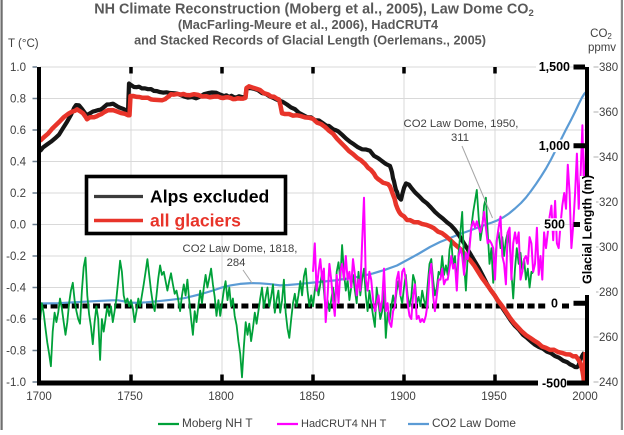 The width and height of the screenshot is (624, 435). Describe the element at coordinates (554, 384) in the screenshot. I see `svg-text: -500` at that location.